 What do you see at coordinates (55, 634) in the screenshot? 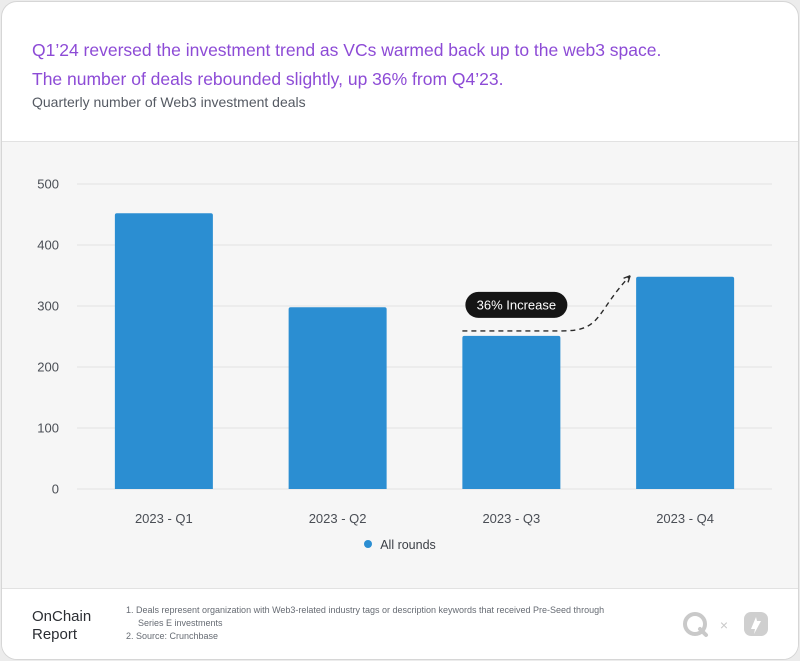
I see `brand-line-2: Report` at bounding box center [55, 634].